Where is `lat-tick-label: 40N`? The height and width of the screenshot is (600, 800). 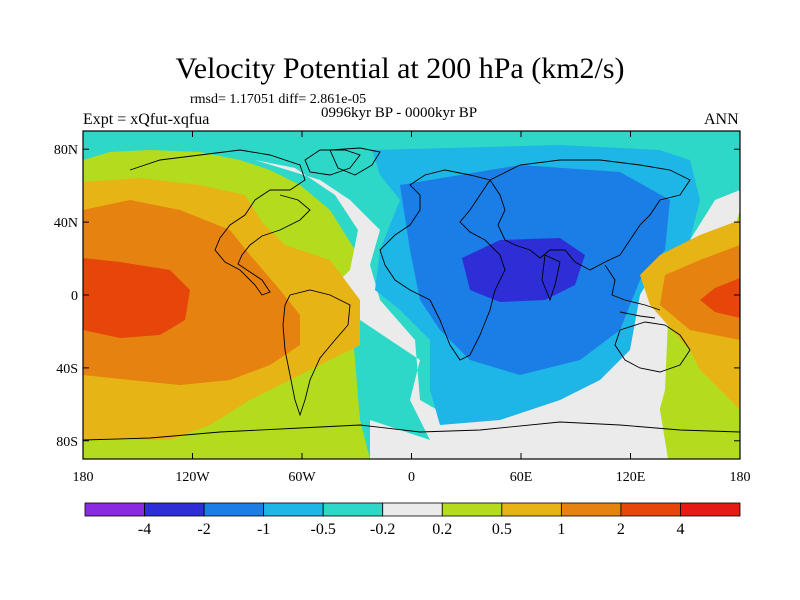 lat-tick-label: 40N is located at coordinates (66, 223).